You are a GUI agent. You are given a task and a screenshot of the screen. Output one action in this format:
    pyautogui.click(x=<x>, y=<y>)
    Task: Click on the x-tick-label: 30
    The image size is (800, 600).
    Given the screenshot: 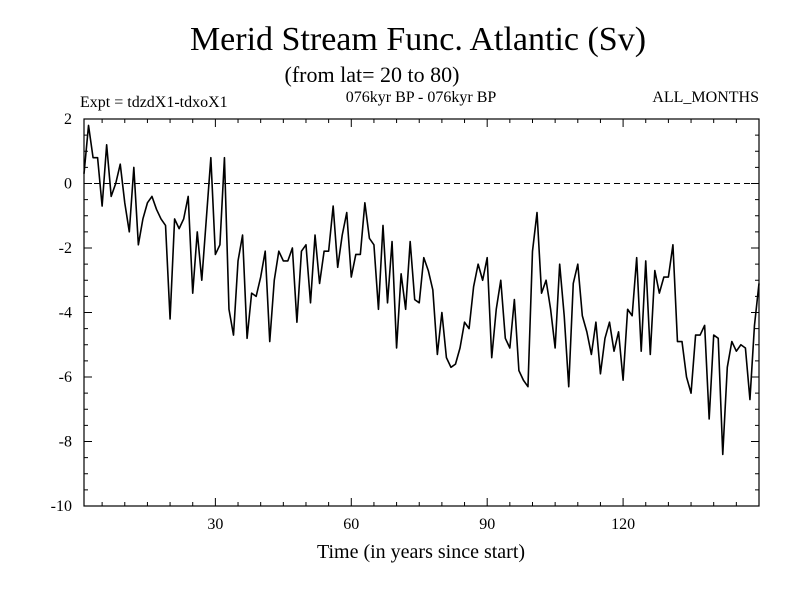 What is the action you would take?
    pyautogui.click(x=215, y=524)
    